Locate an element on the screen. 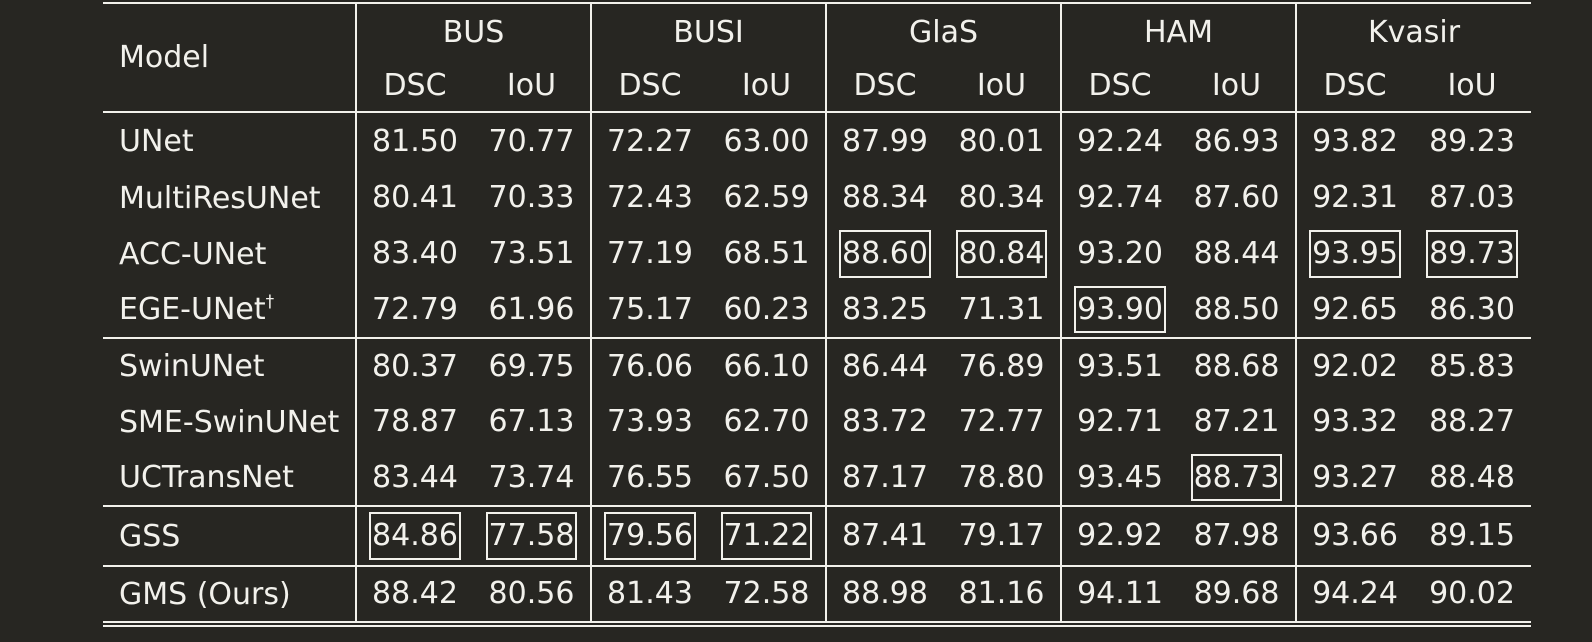 This screenshot has height=642, width=1592. score: 83.72 is located at coordinates (885, 422).